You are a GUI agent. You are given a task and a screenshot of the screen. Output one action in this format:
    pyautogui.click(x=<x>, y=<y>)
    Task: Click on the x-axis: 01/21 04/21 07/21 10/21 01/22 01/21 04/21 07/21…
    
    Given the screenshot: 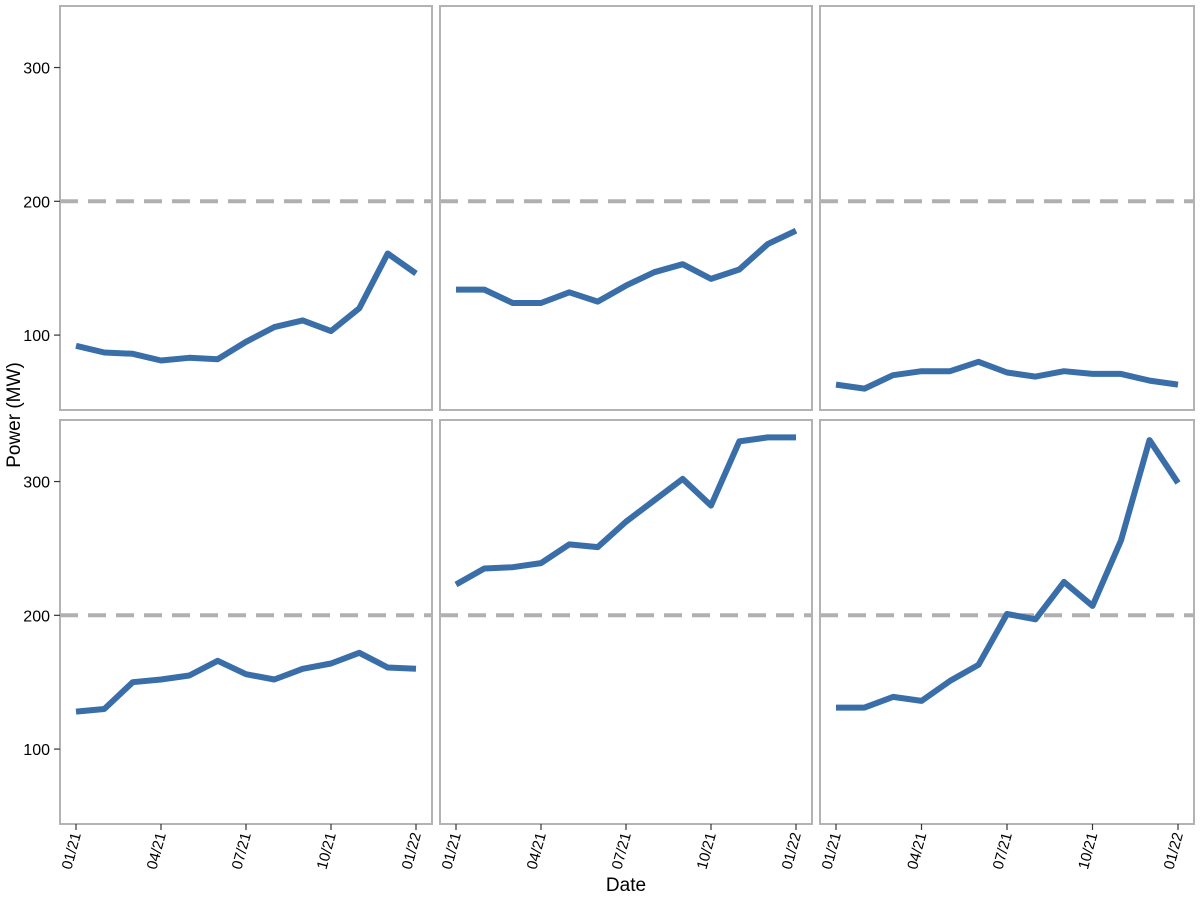 What is the action you would take?
    pyautogui.click(x=623, y=847)
    